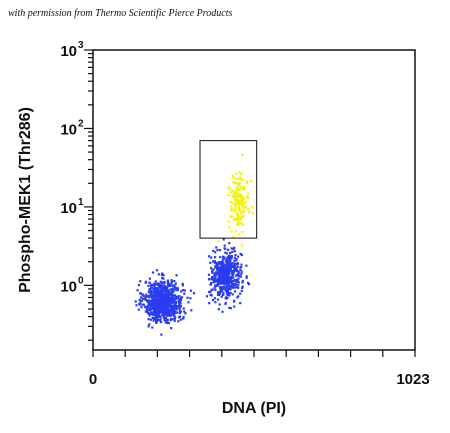  I want to click on svg-text: 3, so click(81, 45).